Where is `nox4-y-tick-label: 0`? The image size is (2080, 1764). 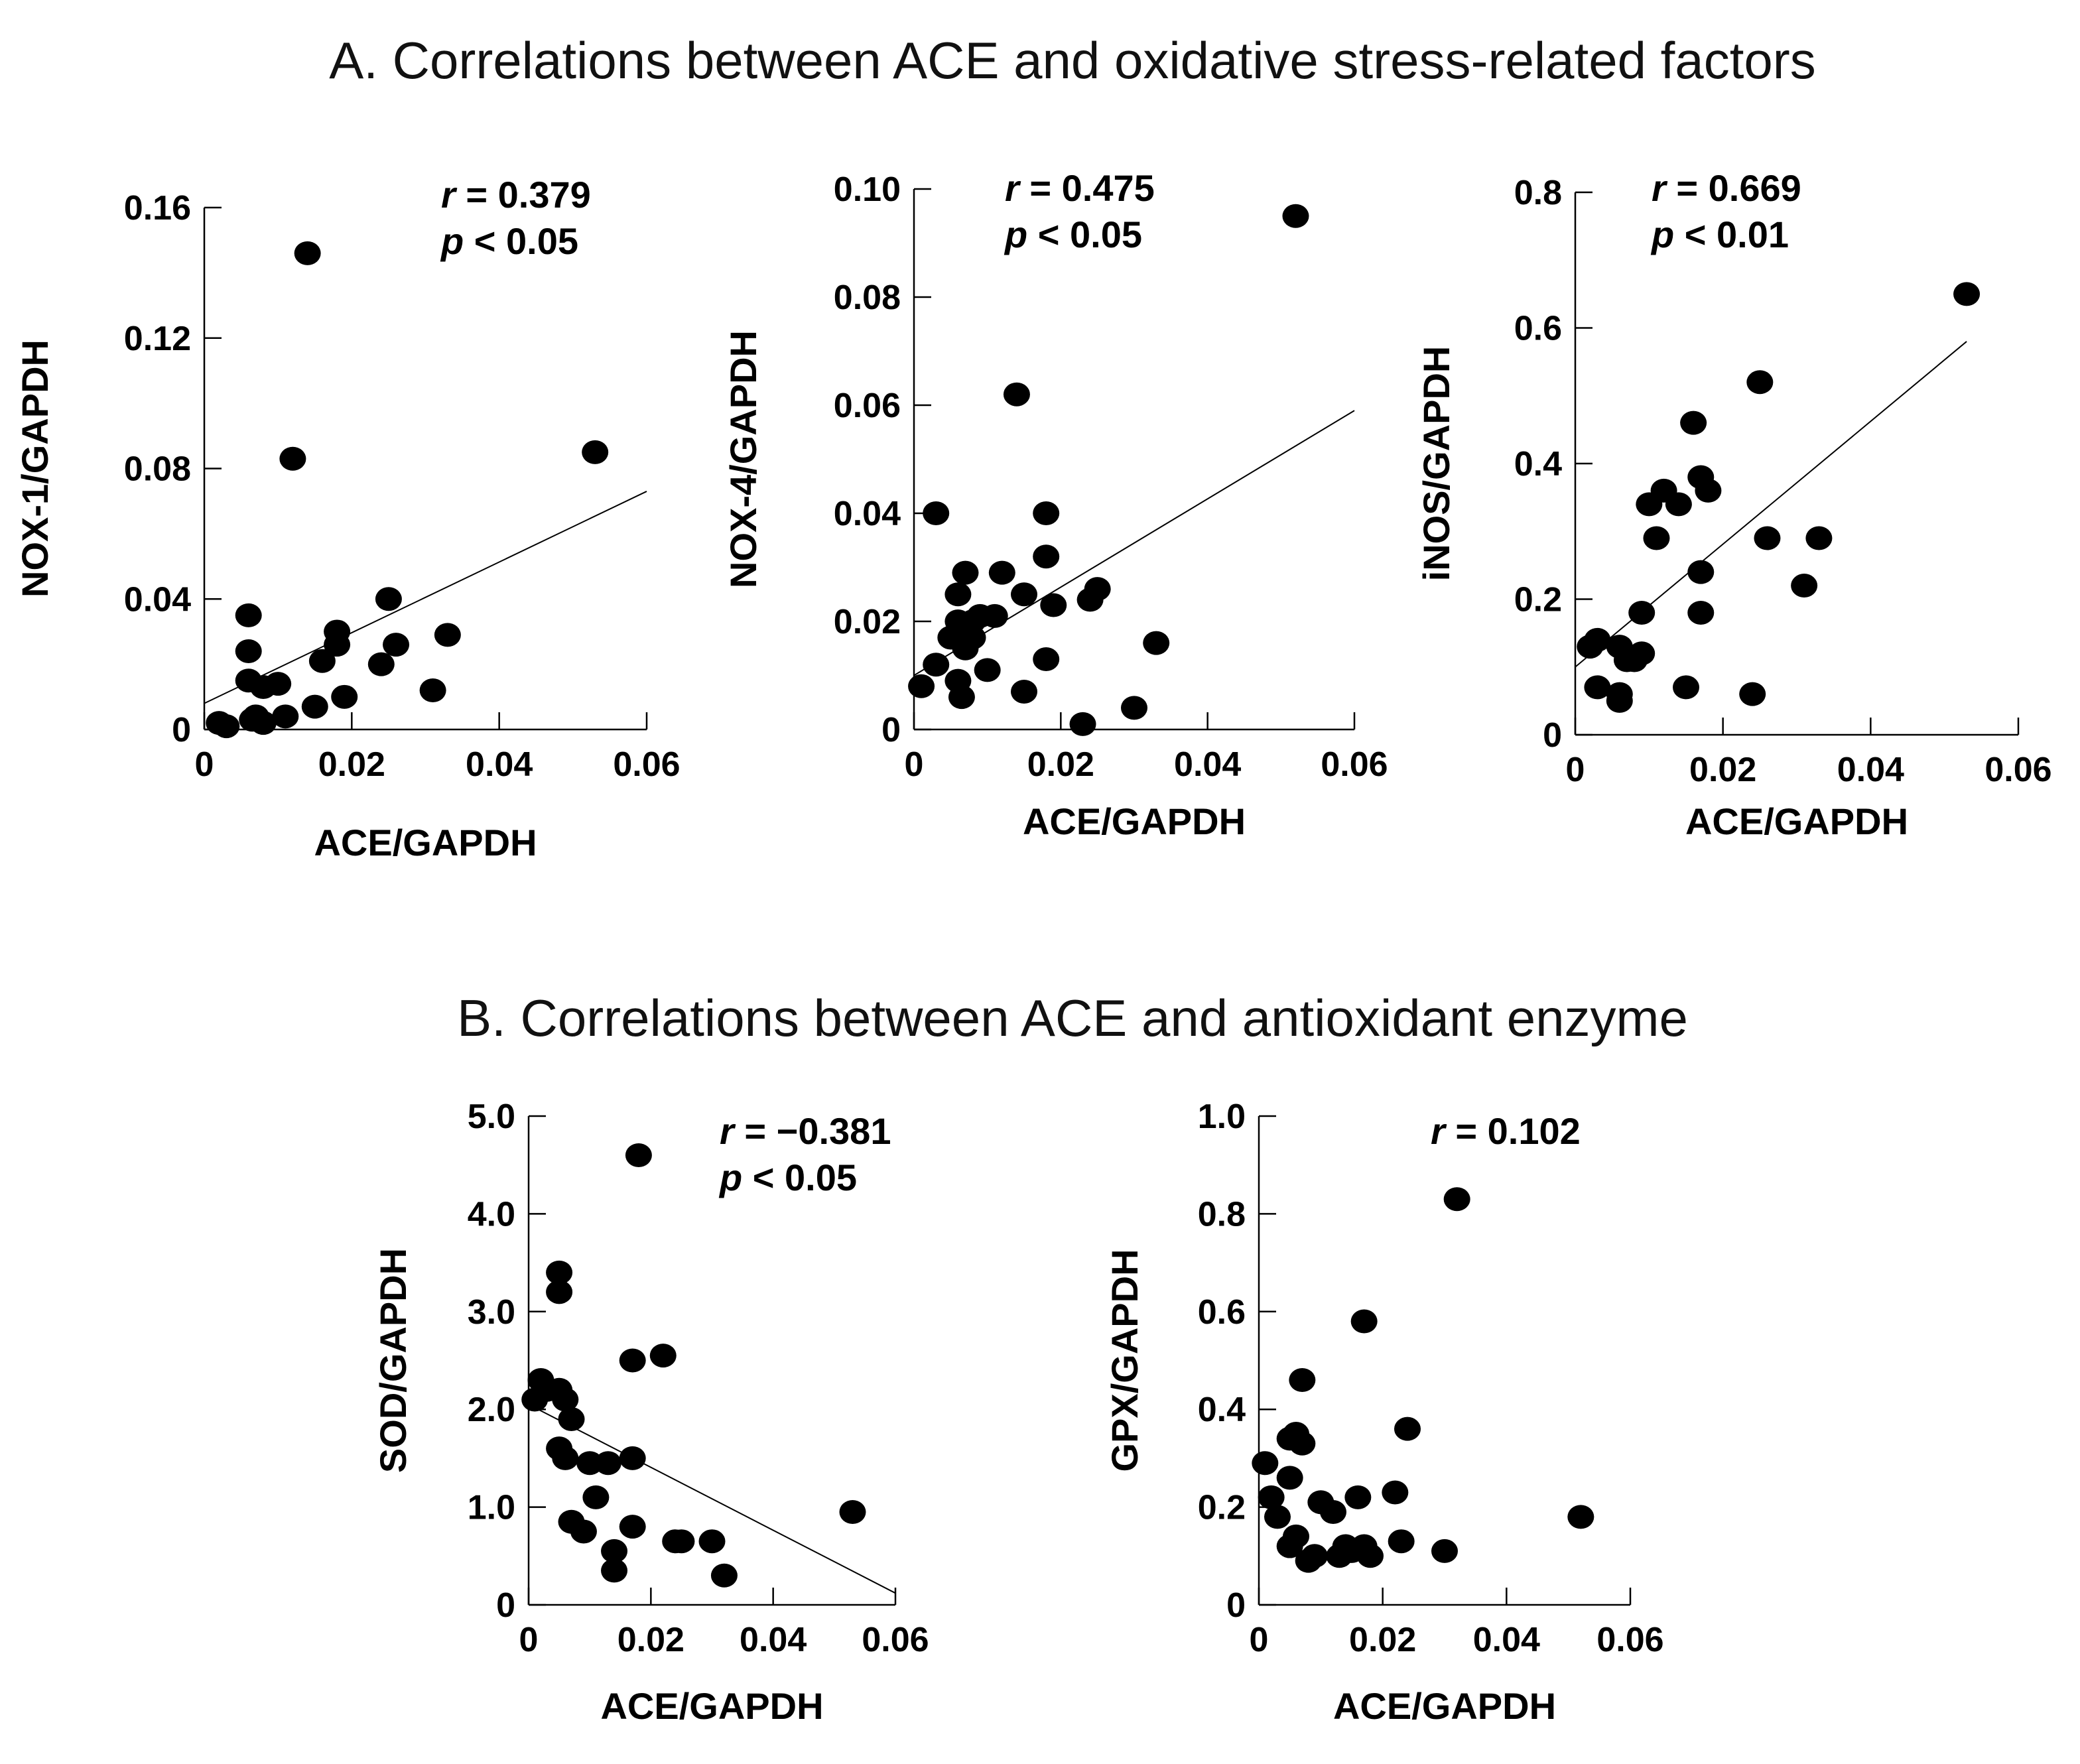 nox4-y-tick-label: 0 is located at coordinates (891, 730).